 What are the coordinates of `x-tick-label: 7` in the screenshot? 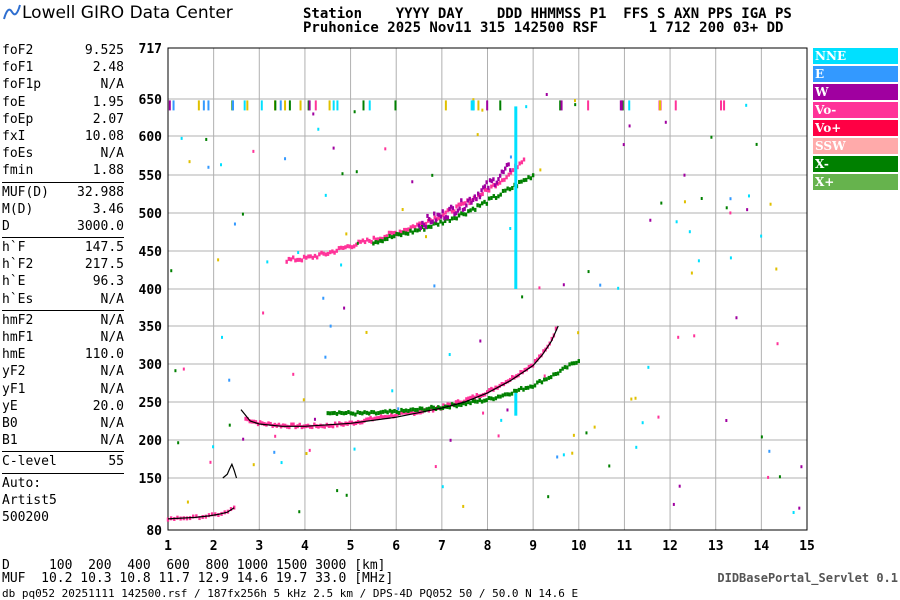 It's located at (442, 546).